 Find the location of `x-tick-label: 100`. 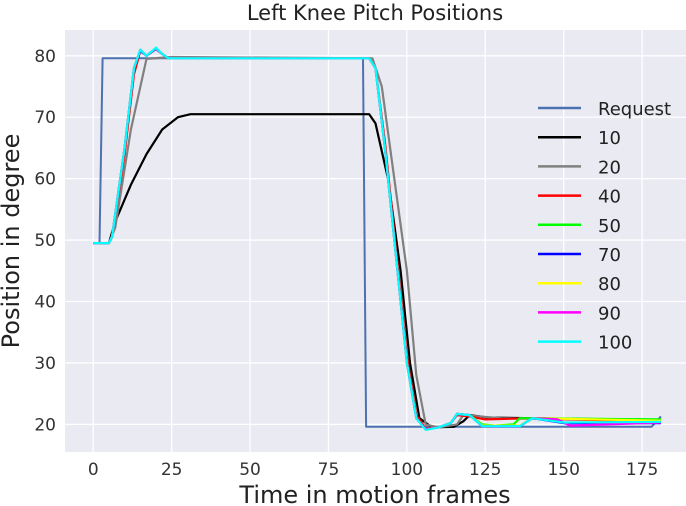

x-tick-label: 100 is located at coordinates (407, 470).